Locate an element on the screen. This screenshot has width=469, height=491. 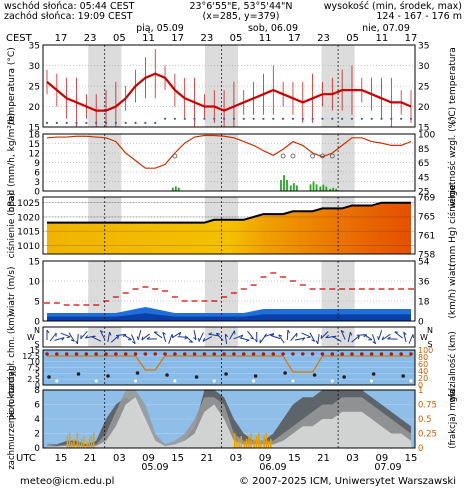
hour-tick-label-top: 05 is located at coordinates (119, 38).